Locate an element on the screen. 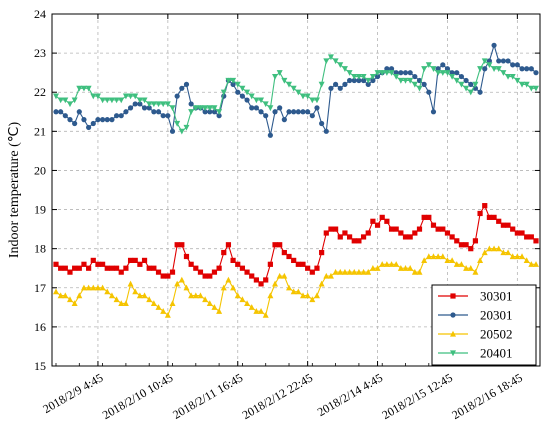  legend-item: 30301 is located at coordinates (475, 296).